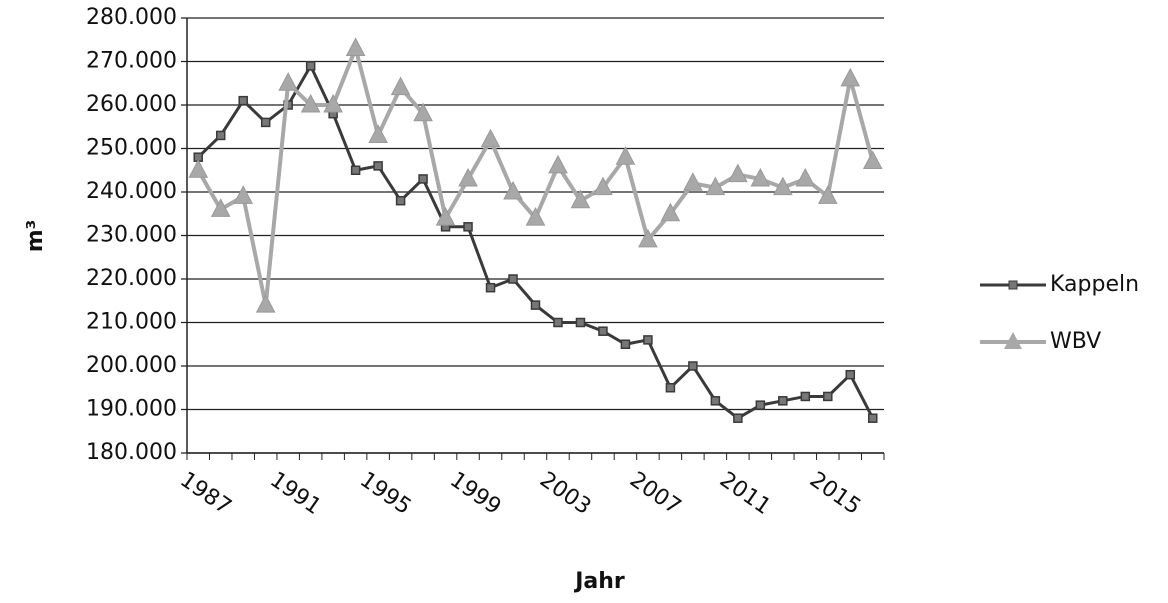 Image resolution: width=1168 pixels, height=603 pixels. Describe the element at coordinates (131, 322) in the screenshot. I see `y-tick-label: 210.000` at that location.